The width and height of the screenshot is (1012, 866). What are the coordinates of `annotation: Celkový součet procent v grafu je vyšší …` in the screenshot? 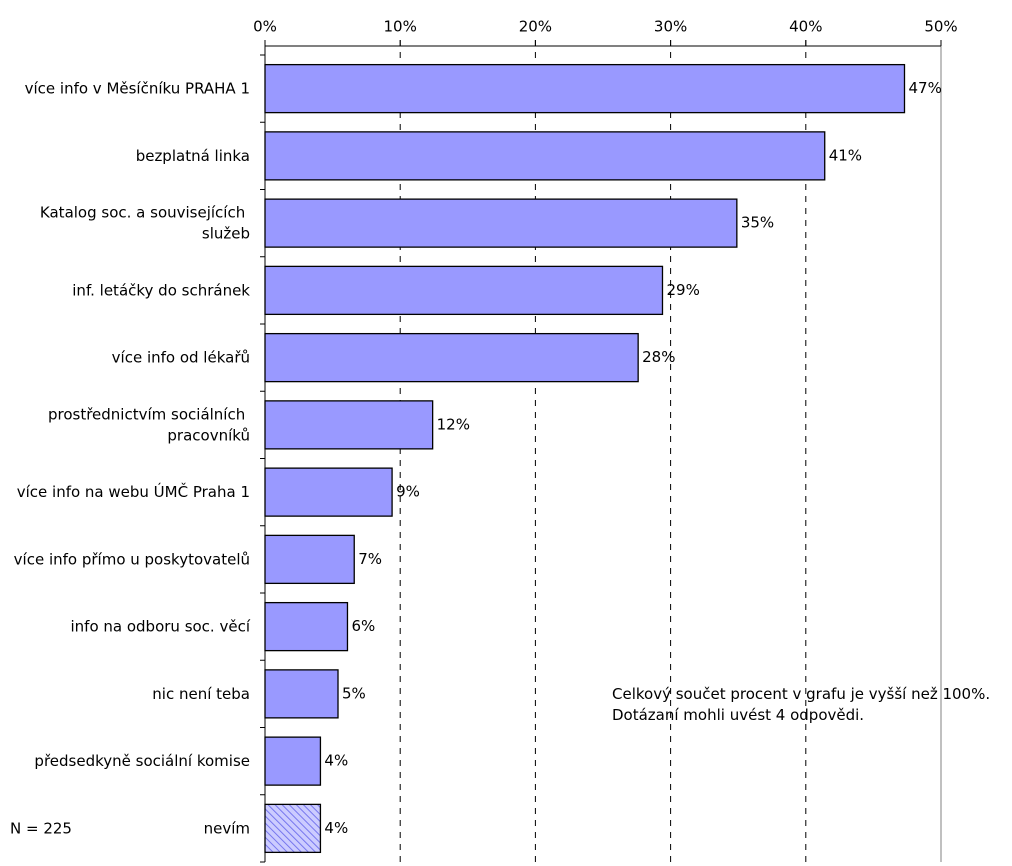 It's located at (803, 704).